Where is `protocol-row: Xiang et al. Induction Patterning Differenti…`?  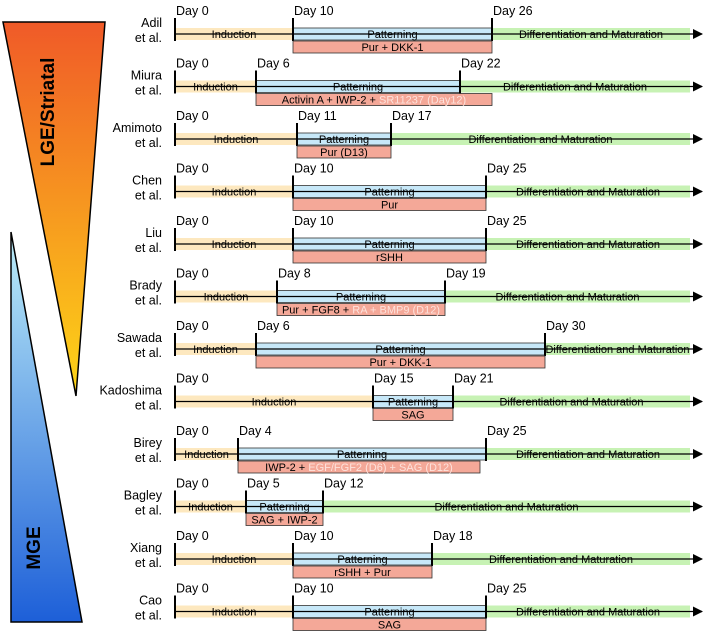
protocol-row: Xiang et al. Induction Patterning Differenti… is located at coordinates (416, 554).